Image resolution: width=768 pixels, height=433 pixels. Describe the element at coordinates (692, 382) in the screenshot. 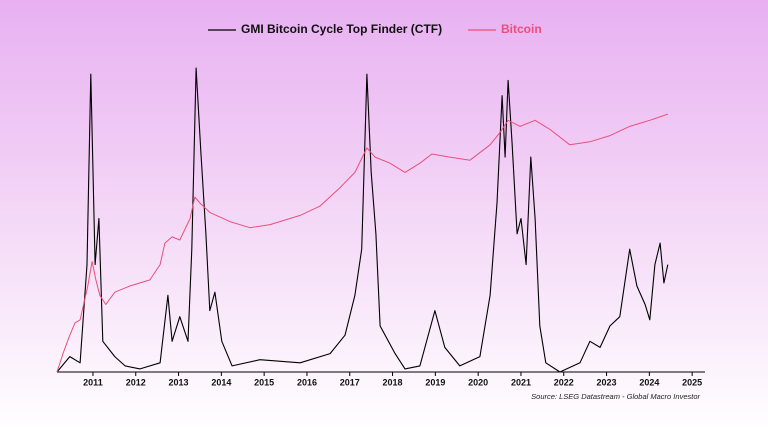

I see `x-tick-label: 2025` at that location.